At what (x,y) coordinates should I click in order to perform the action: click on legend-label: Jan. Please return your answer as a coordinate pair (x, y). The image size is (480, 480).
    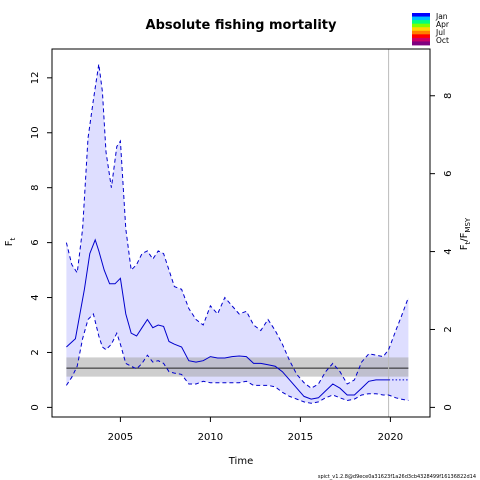
    Looking at the image, I should click on (441, 16).